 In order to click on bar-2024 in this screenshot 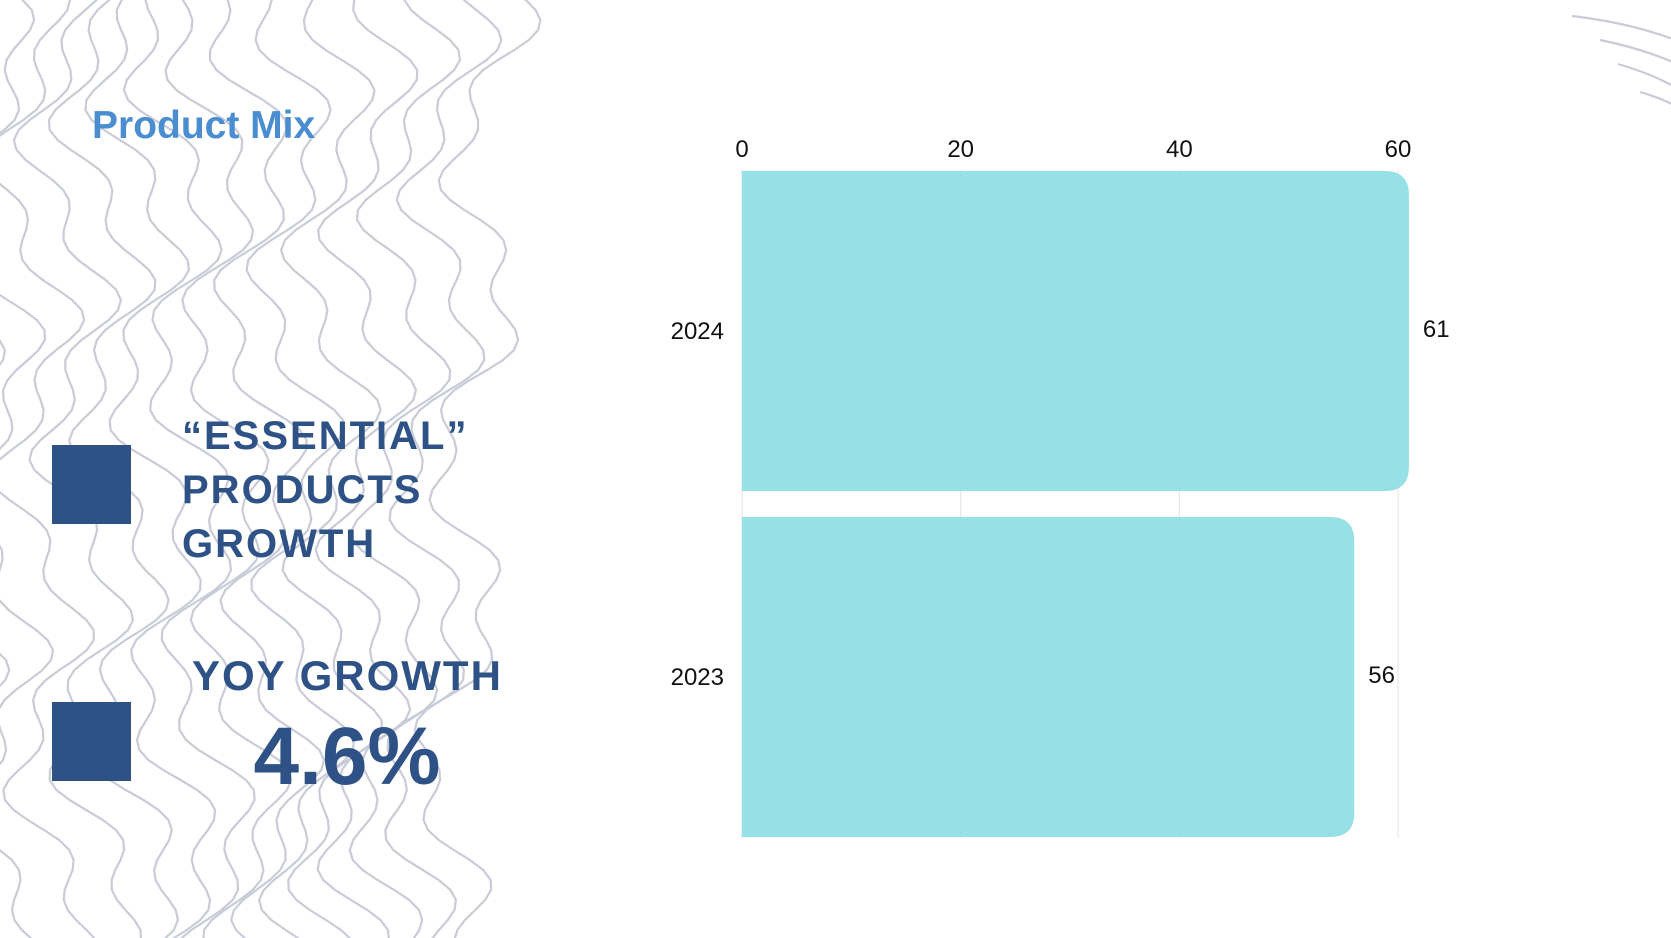, I will do `click(1075, 331)`.